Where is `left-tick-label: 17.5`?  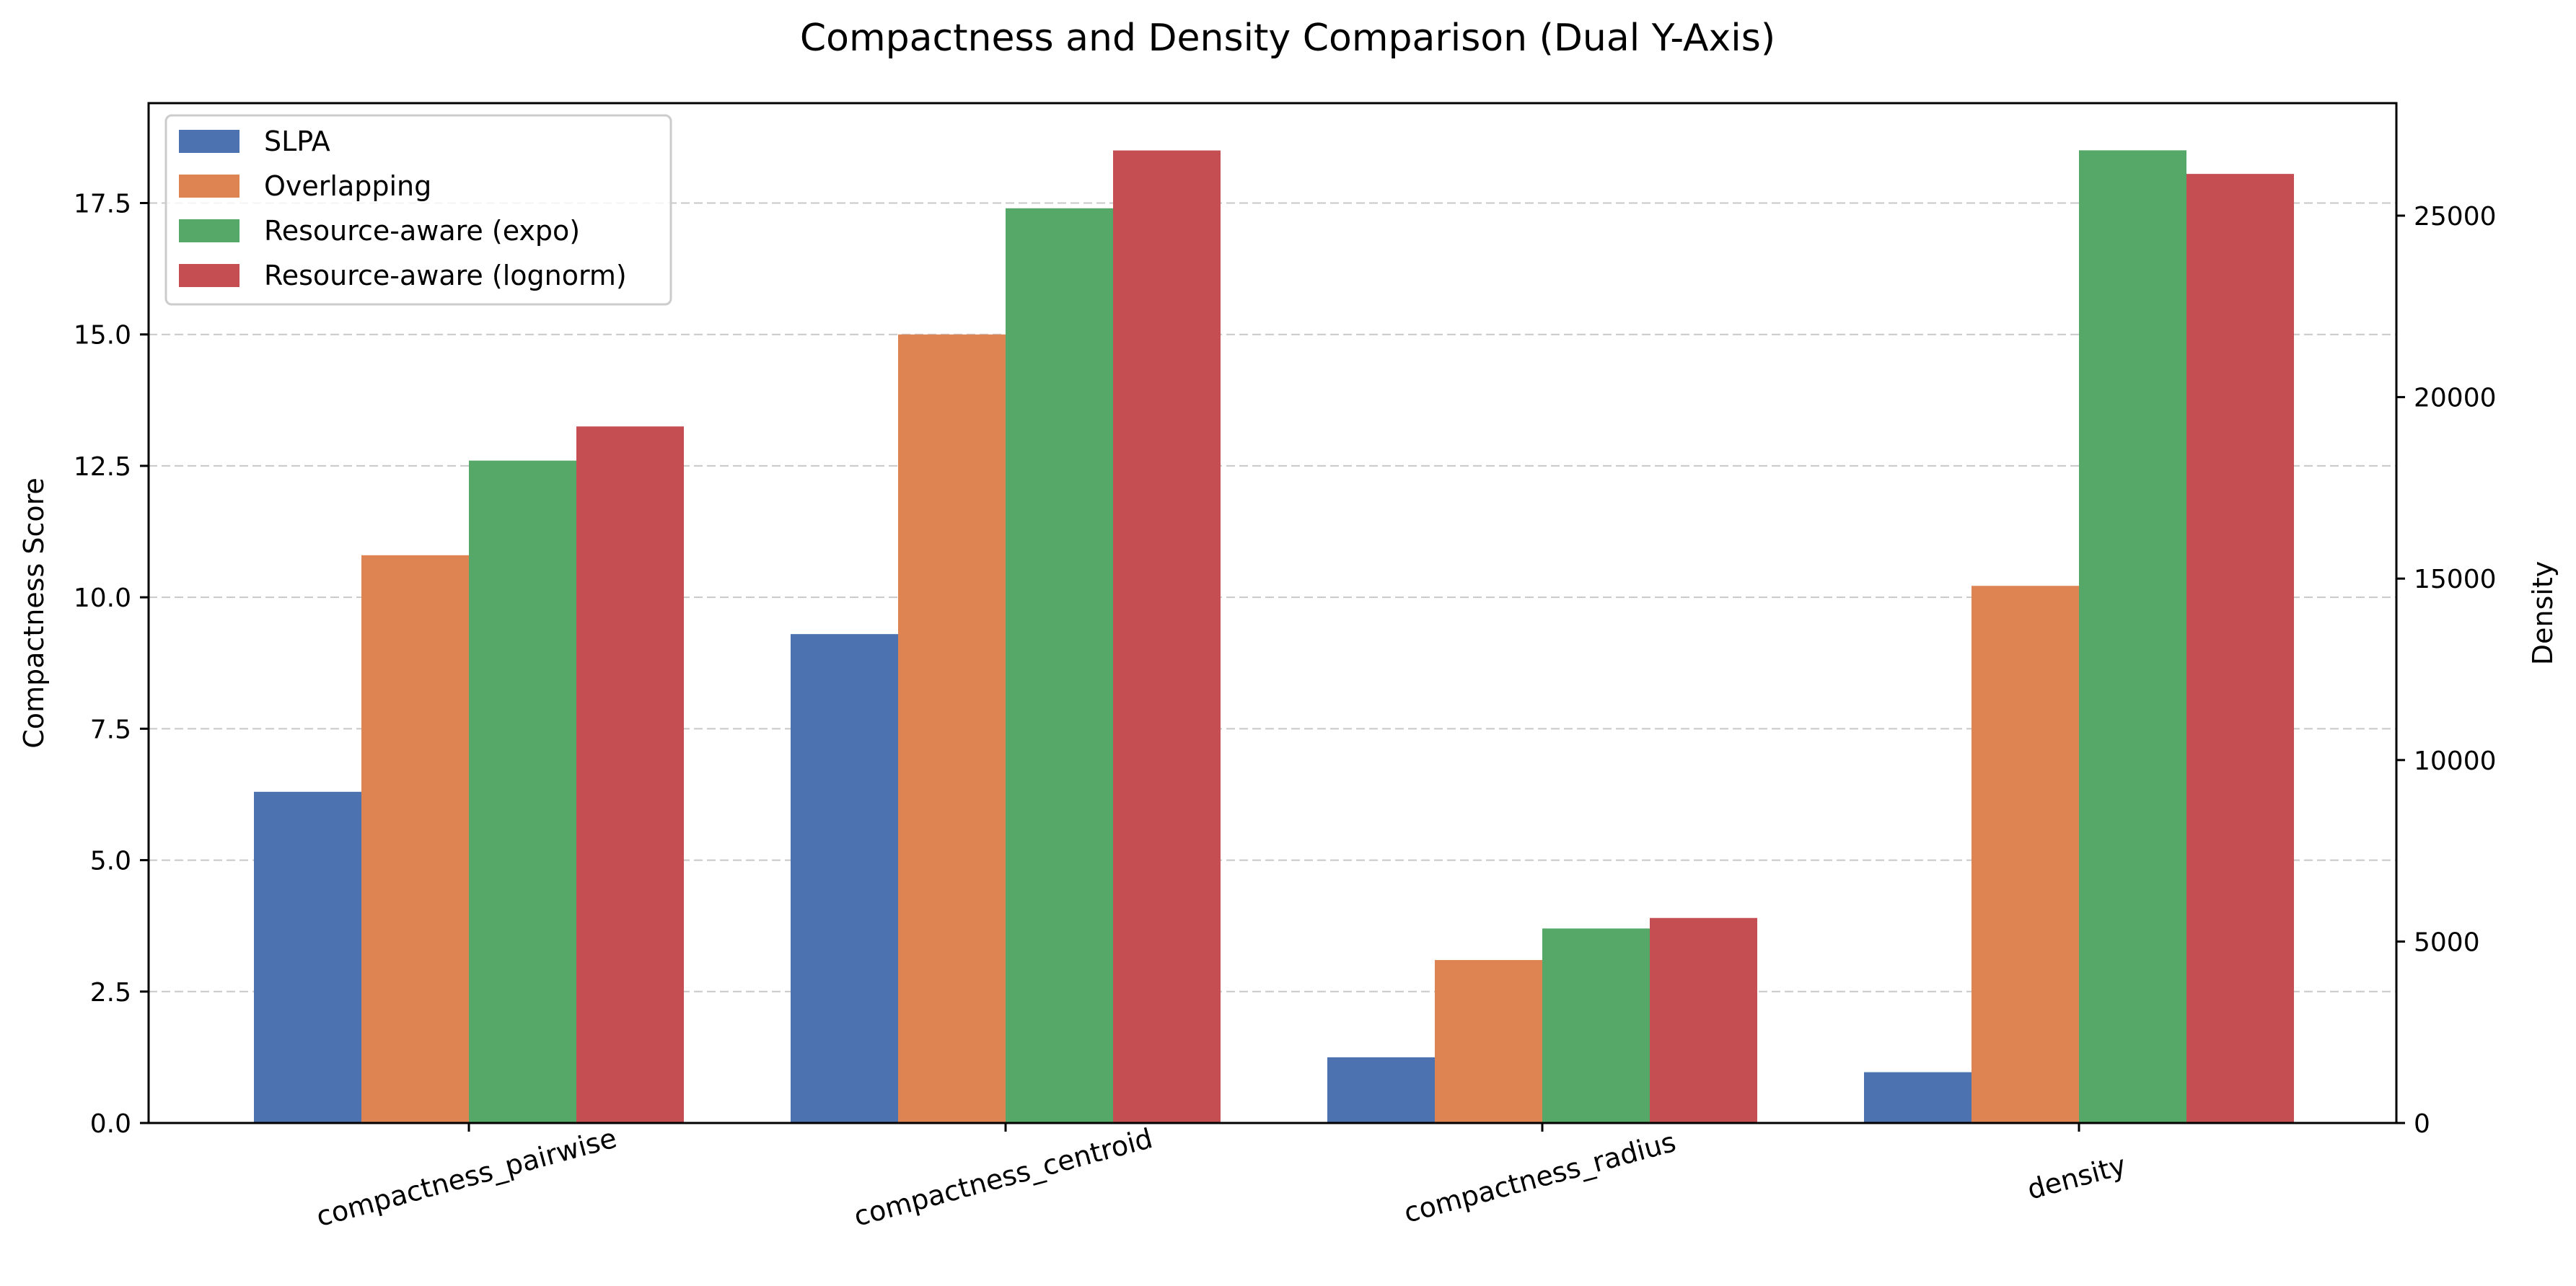
left-tick-label: 17.5 is located at coordinates (102, 204).